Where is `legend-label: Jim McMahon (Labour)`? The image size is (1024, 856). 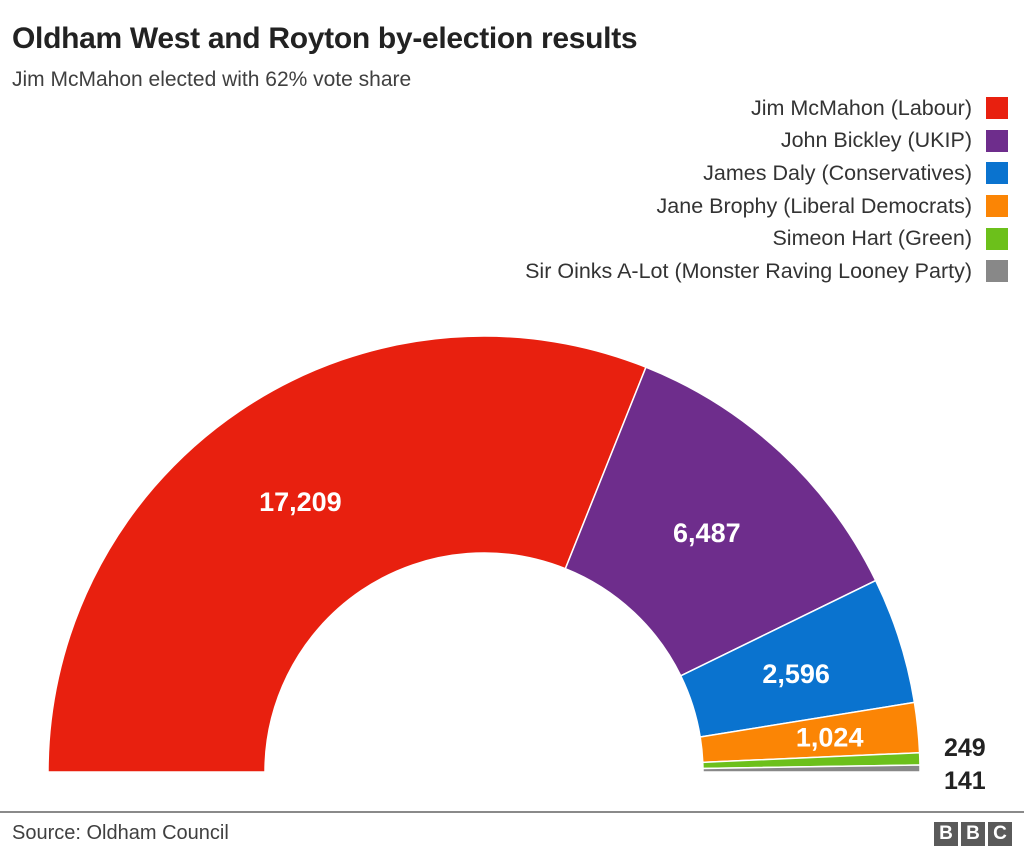 legend-label: Jim McMahon (Labour) is located at coordinates (861, 107).